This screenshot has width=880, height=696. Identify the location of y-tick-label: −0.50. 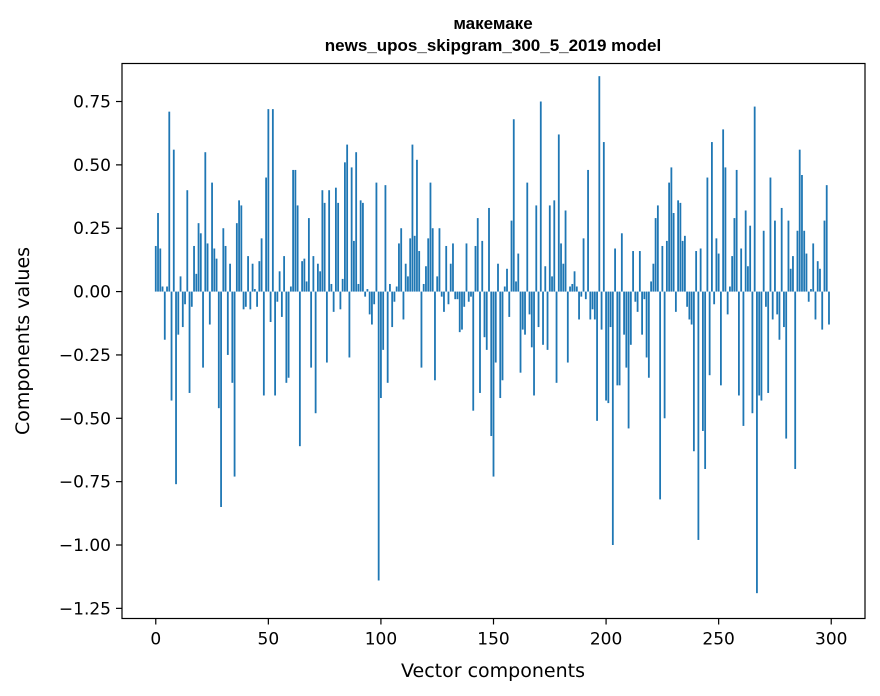
(85, 419).